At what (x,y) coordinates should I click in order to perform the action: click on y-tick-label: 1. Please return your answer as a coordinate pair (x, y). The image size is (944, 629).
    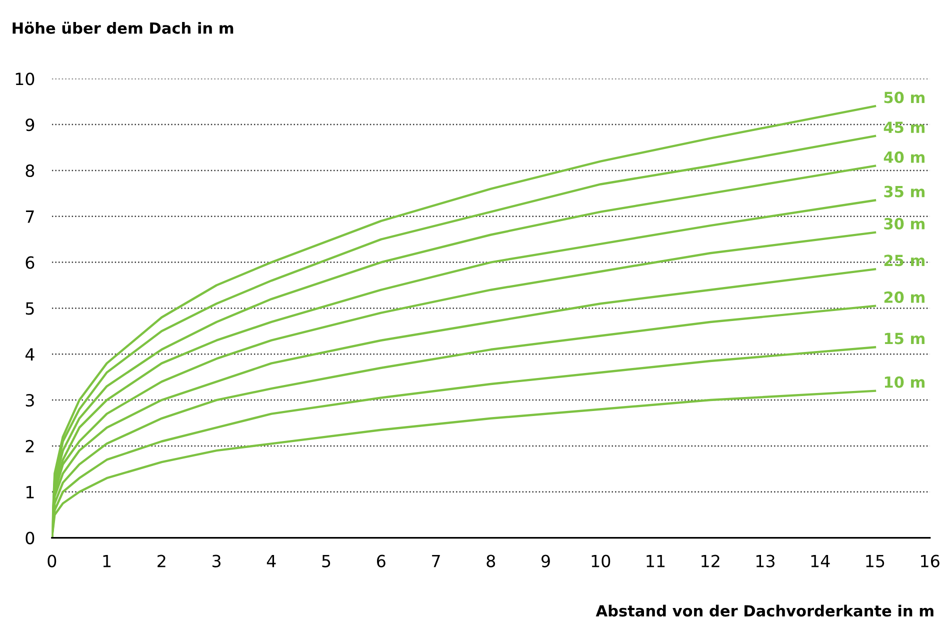
    Looking at the image, I should click on (30, 492).